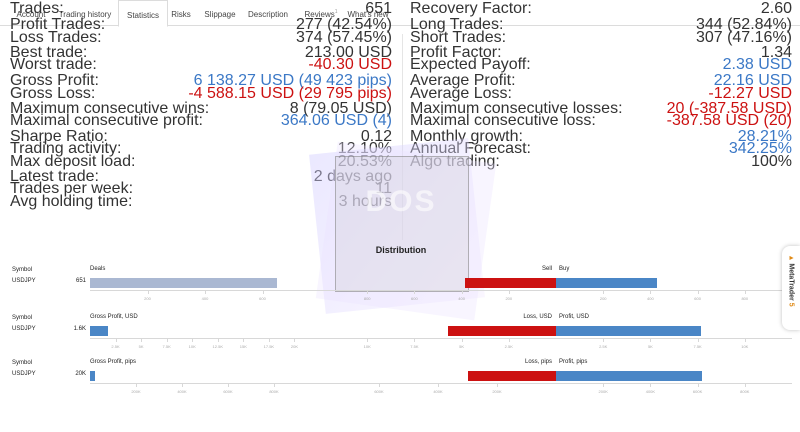 The width and height of the screenshot is (800, 432). Describe the element at coordinates (336, 12) in the screenshot. I see `reviews-count-badge: 1` at that location.